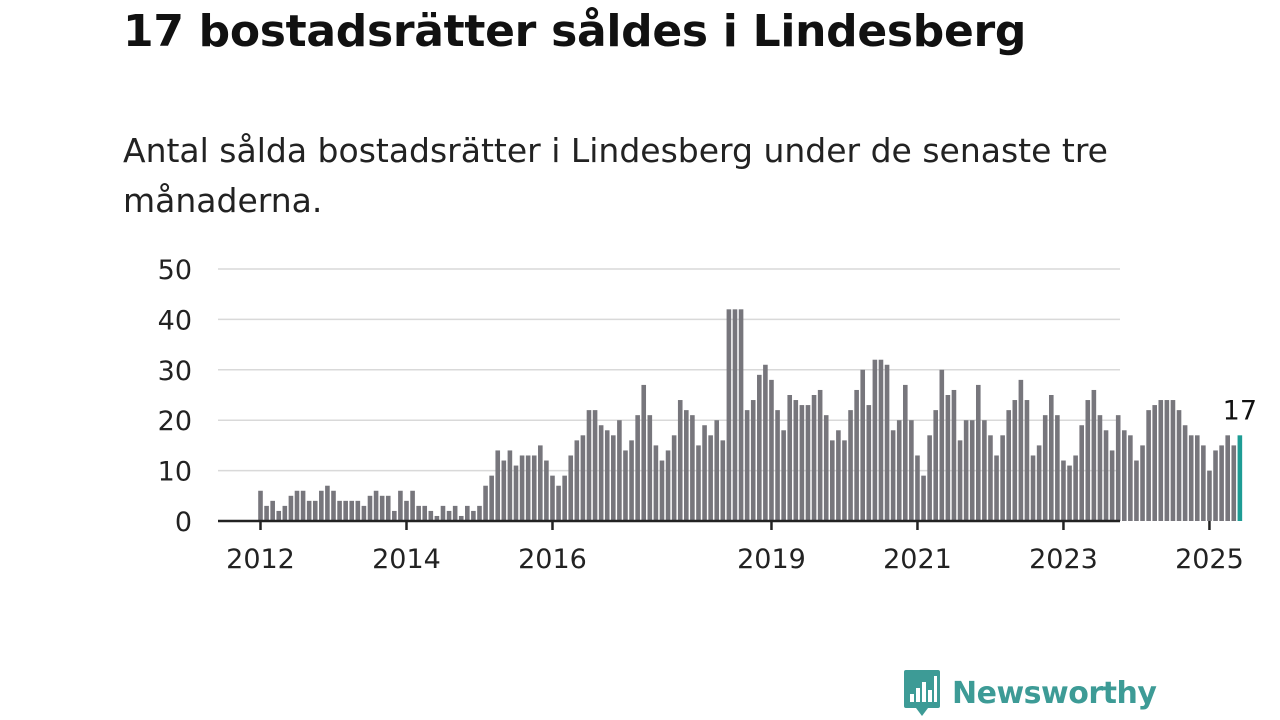  Describe the element at coordinates (922, 693) in the screenshot. I see `newsworthy-logo-icon` at that location.